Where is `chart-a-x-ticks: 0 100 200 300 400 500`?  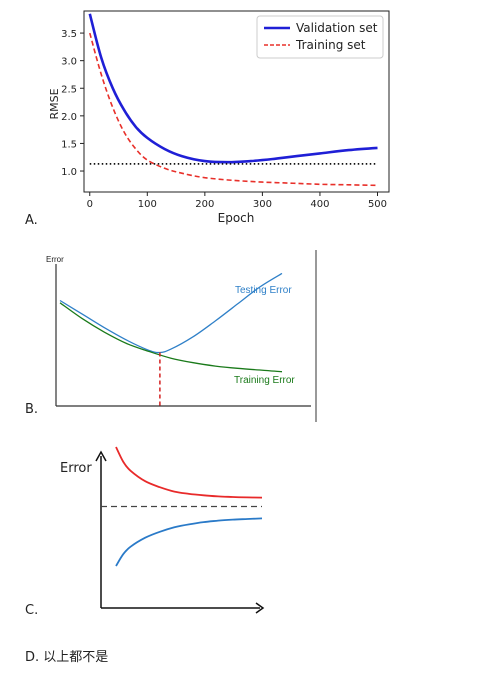
chart-a-x-ticks: 0 100 200 300 400 500 is located at coordinates (237, 201).